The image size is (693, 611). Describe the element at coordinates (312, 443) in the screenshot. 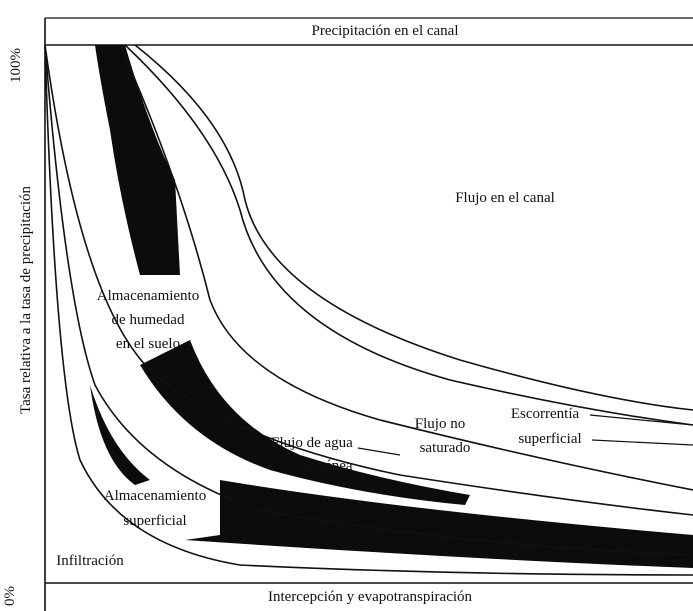

I see `label: Flujo de agua` at that location.